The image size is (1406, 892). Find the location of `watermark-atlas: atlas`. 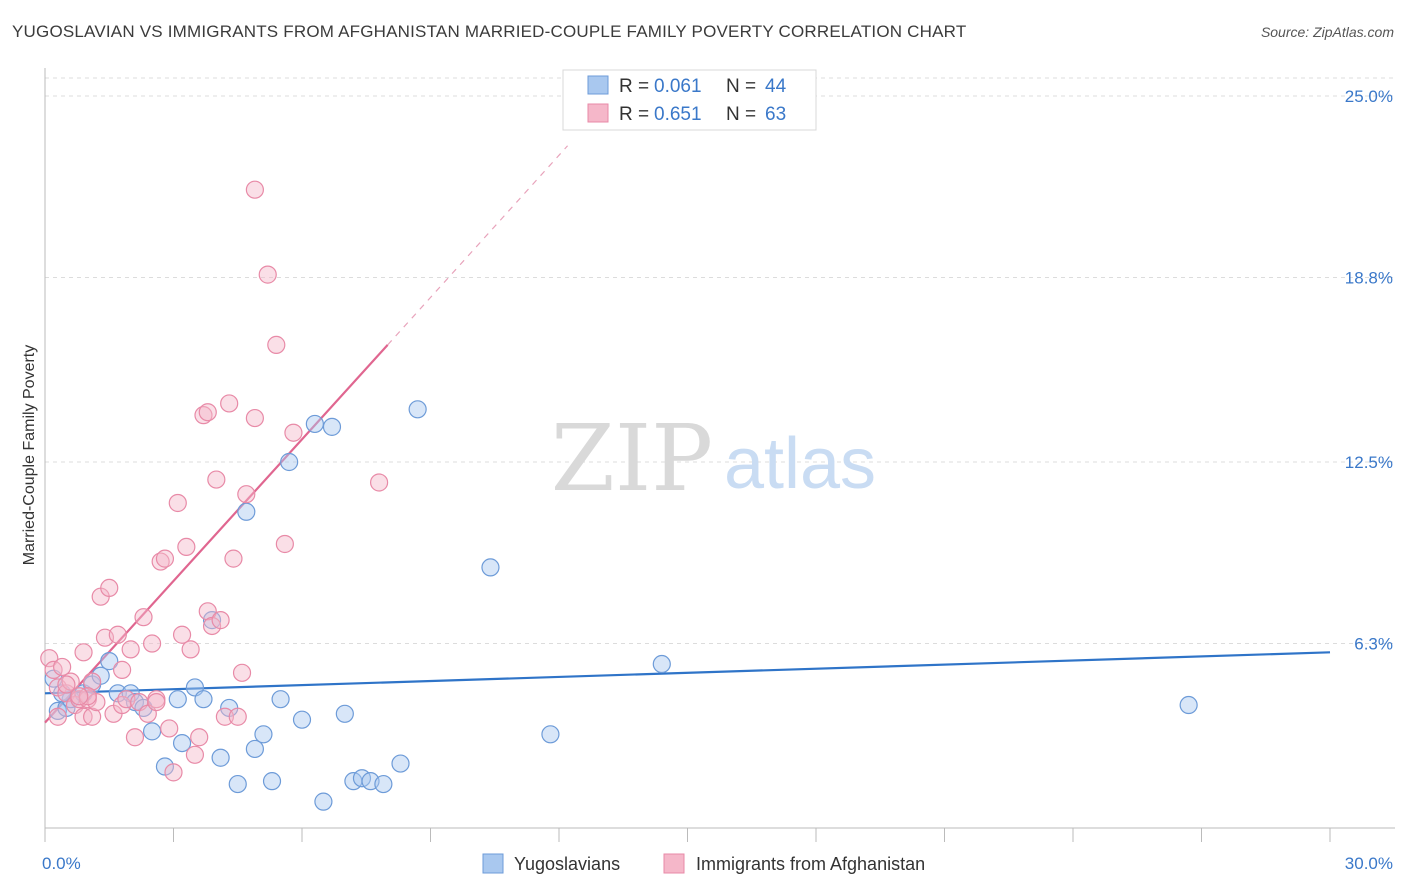

watermark-atlas: atlas is located at coordinates (800, 464).